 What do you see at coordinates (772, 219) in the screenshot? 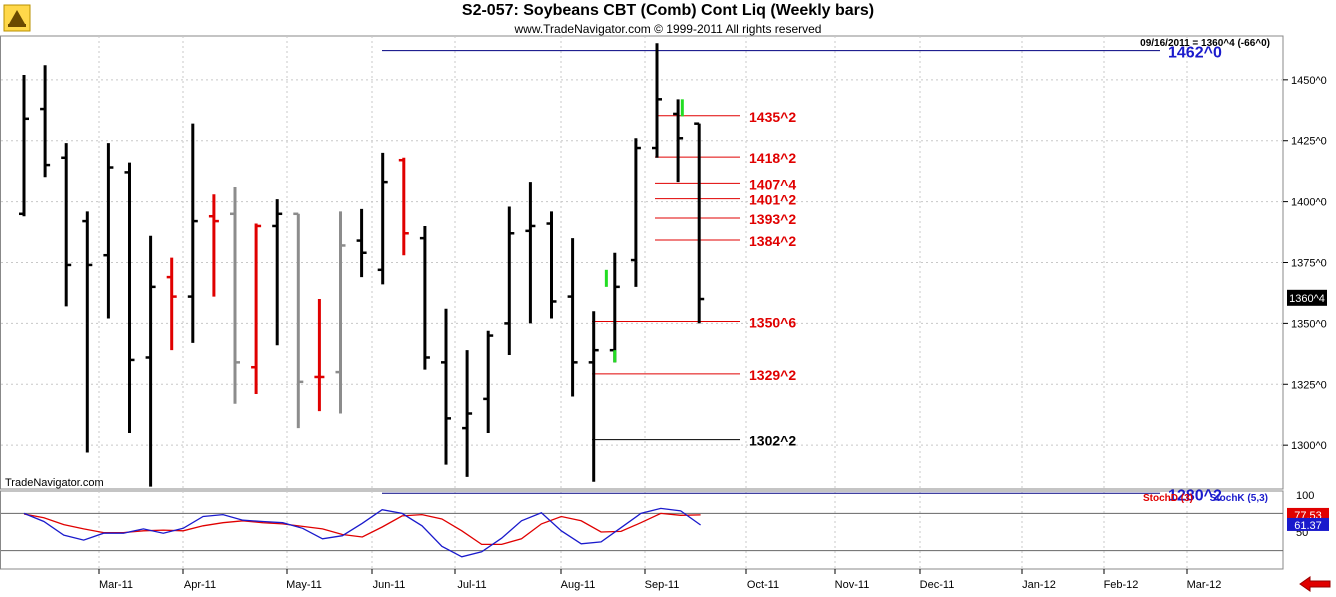
I see `price-level-label: 1393^2` at bounding box center [772, 219].